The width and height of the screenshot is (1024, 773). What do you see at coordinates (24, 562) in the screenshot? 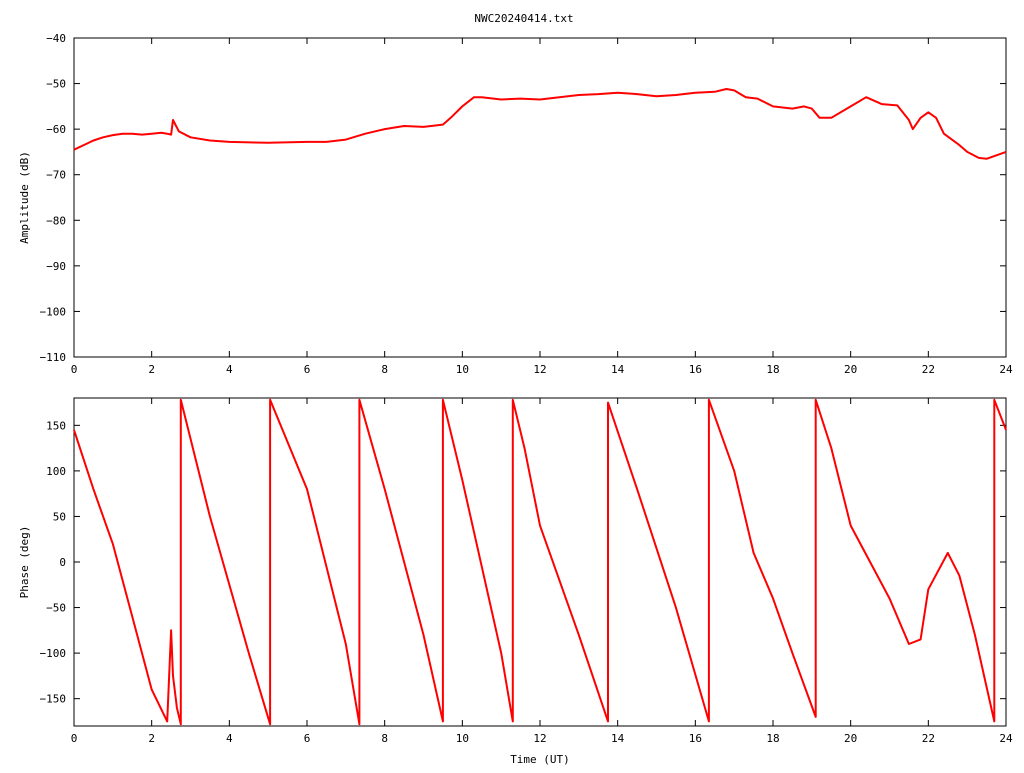
I see `phase-y-axis-label: Phase (deg)` at bounding box center [24, 562].